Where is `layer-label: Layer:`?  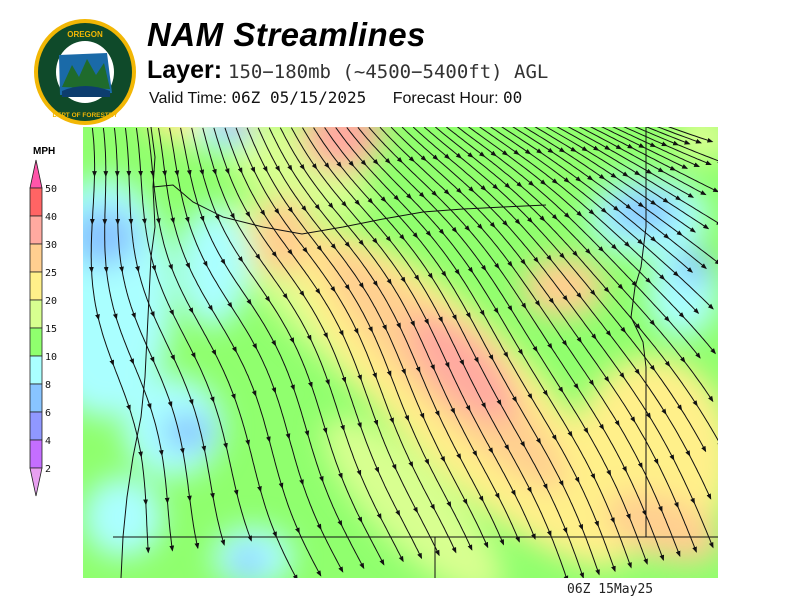 layer-label: Layer: is located at coordinates (185, 70).